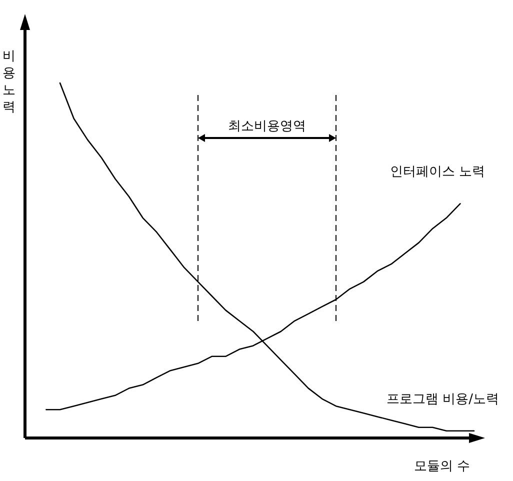 The height and width of the screenshot is (481, 513). Describe the element at coordinates (438, 172) in the screenshot. I see `text: 인터페이스 노력` at that location.